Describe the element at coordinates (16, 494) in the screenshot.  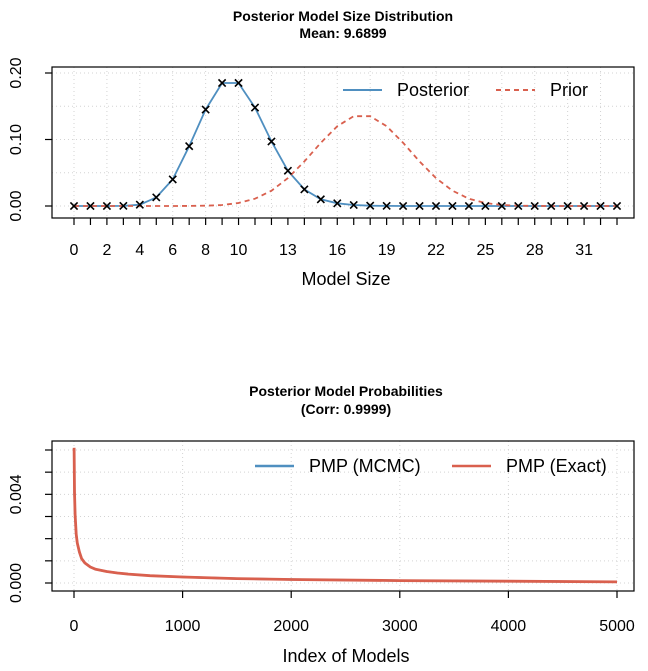
I see `y-tick-label: 0.004` at that location.